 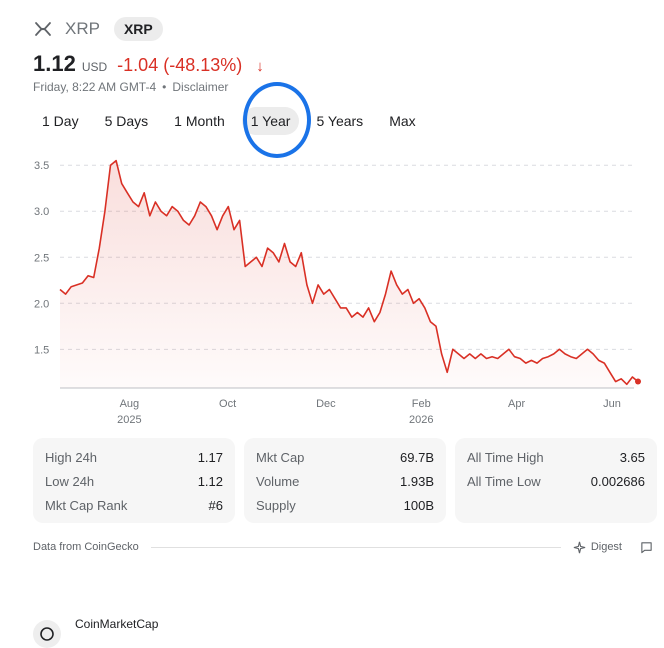 What do you see at coordinates (646, 547) in the screenshot?
I see `feedback-icon` at bounding box center [646, 547].